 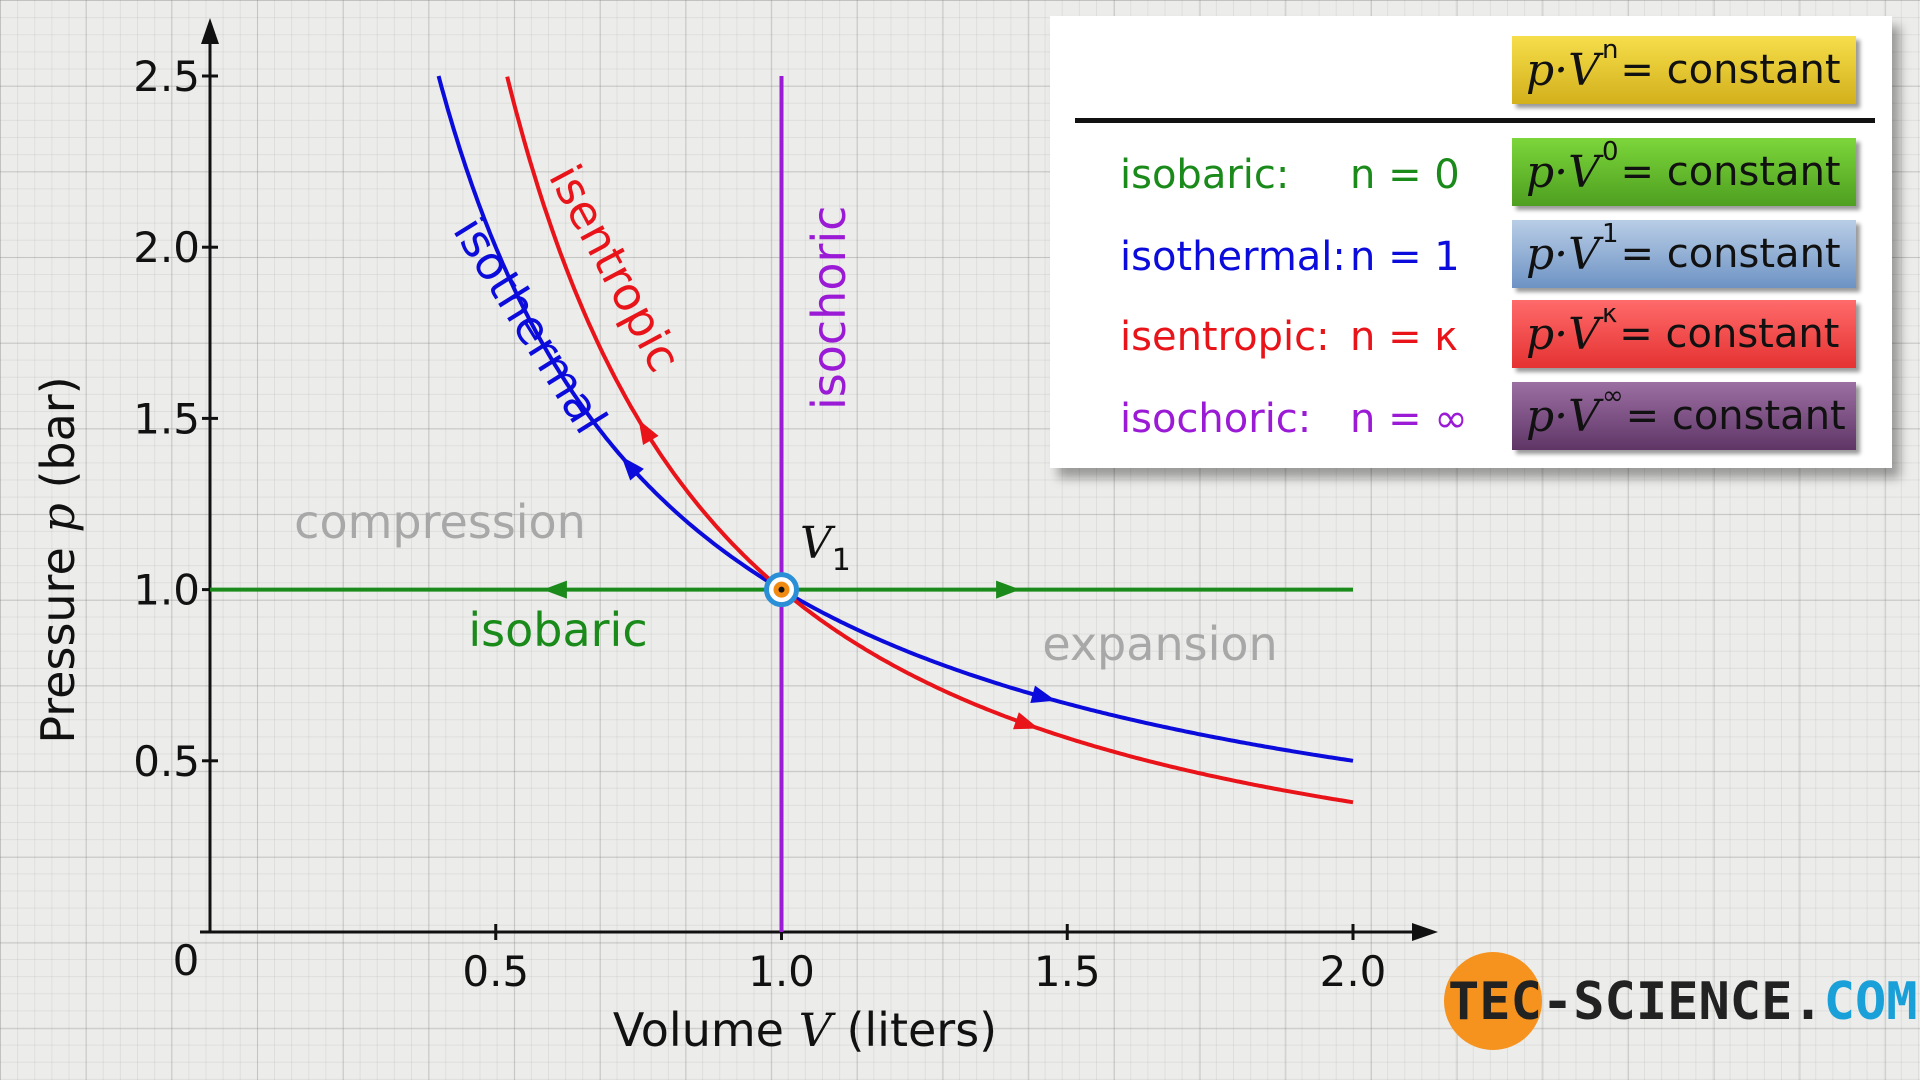 What do you see at coordinates (440, 522) in the screenshot?
I see `compression-label: compression` at bounding box center [440, 522].